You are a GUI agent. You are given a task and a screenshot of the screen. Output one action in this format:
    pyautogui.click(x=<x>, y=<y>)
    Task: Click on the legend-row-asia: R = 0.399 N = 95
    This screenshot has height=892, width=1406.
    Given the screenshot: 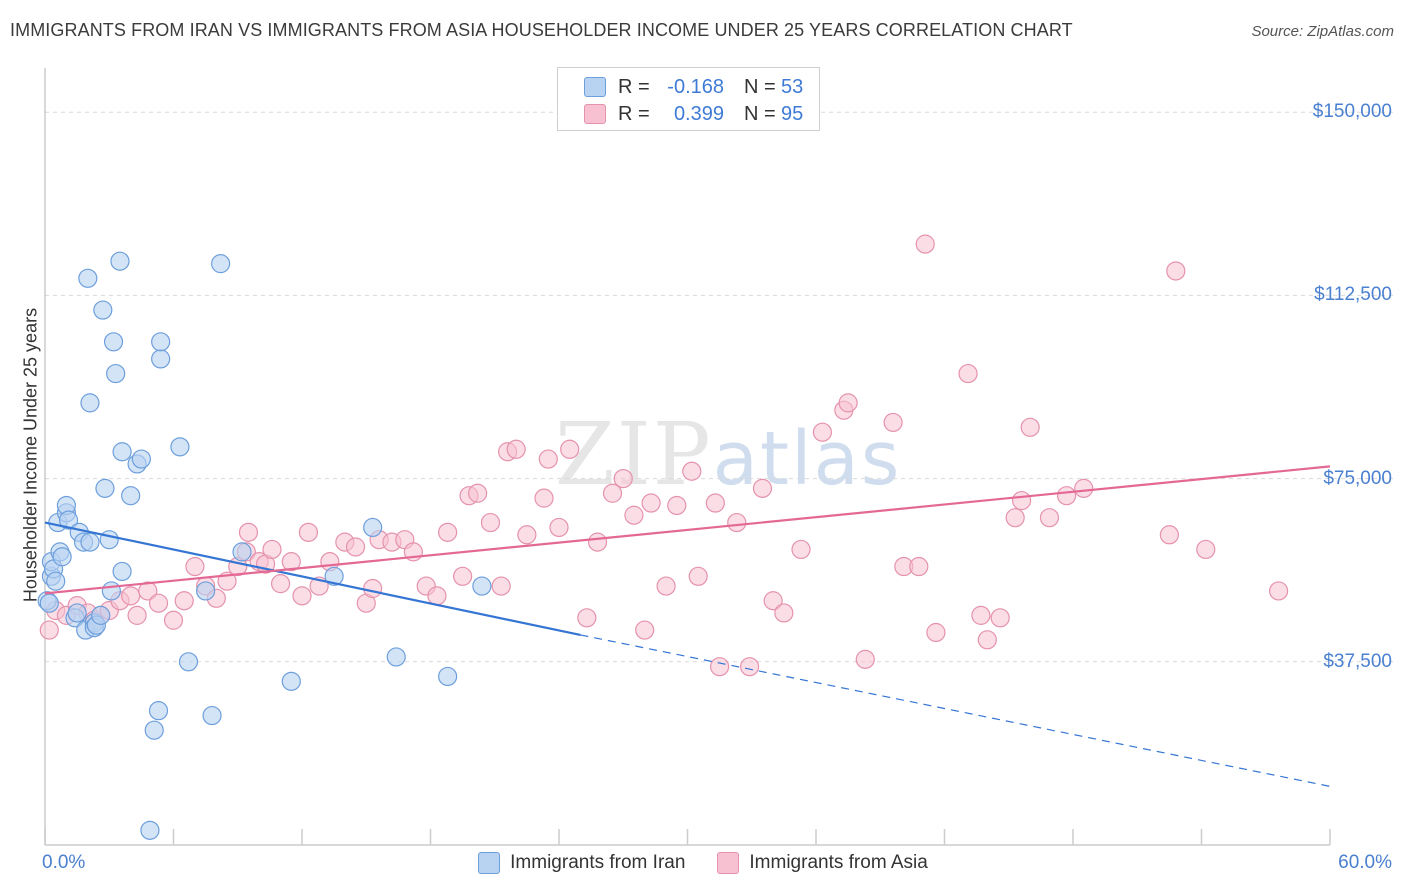 What is the action you would take?
    pyautogui.click(x=693, y=114)
    